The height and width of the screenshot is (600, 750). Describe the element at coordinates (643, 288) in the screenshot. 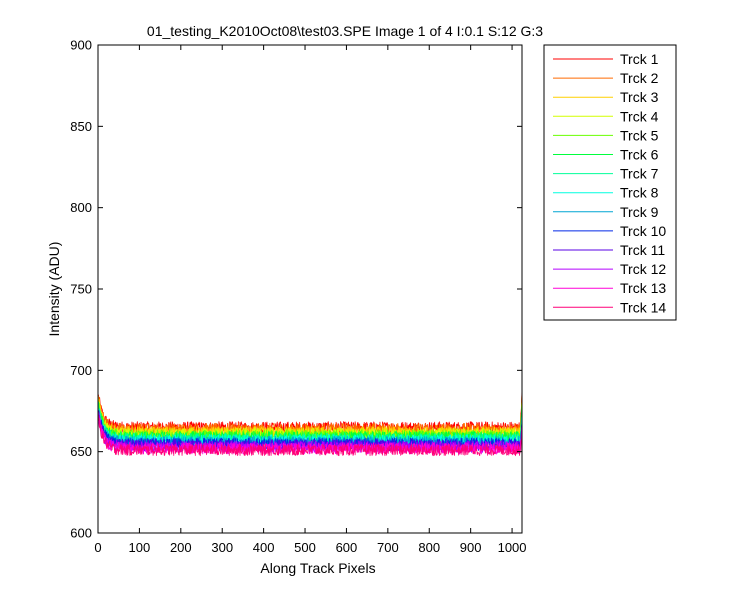

I see `legend-label: Trck 13` at that location.